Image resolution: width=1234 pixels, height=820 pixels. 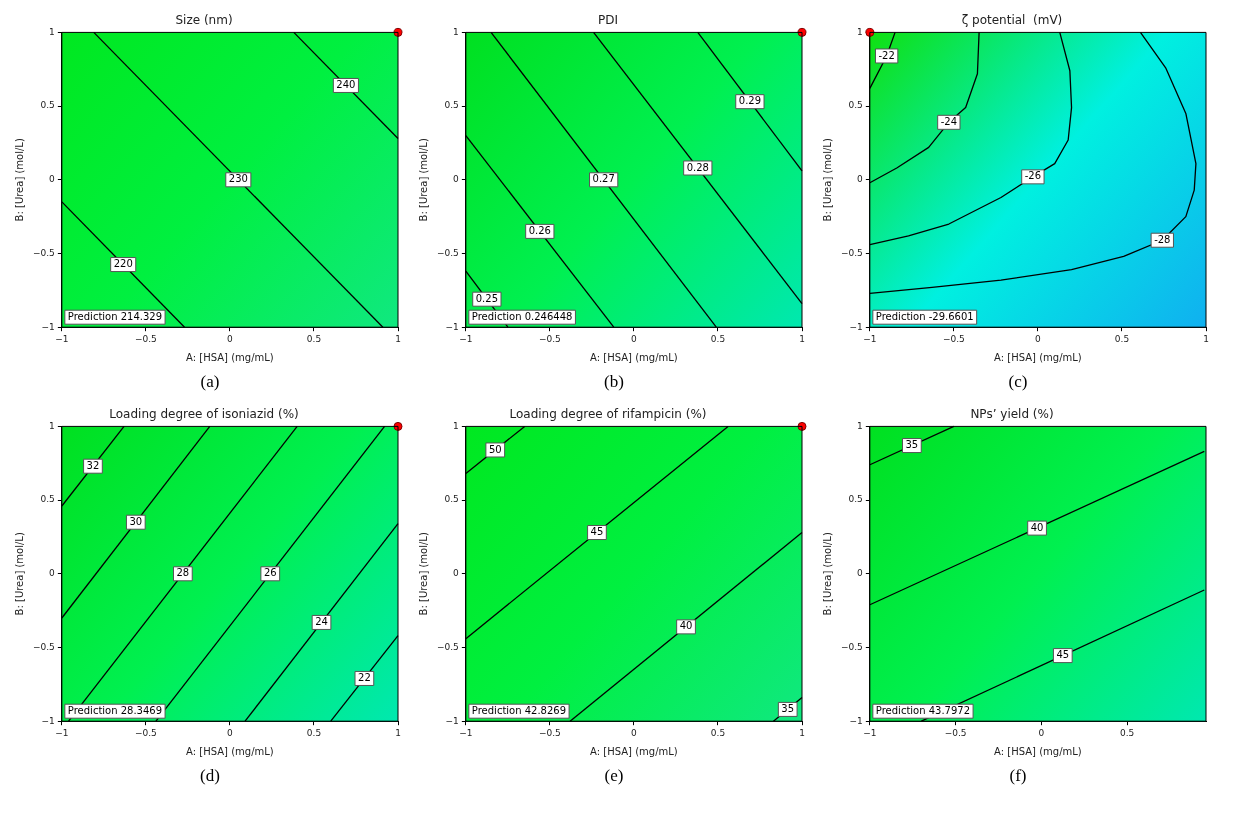 What do you see at coordinates (210, 382) in the screenshot?
I see `text: (a)` at bounding box center [210, 382].